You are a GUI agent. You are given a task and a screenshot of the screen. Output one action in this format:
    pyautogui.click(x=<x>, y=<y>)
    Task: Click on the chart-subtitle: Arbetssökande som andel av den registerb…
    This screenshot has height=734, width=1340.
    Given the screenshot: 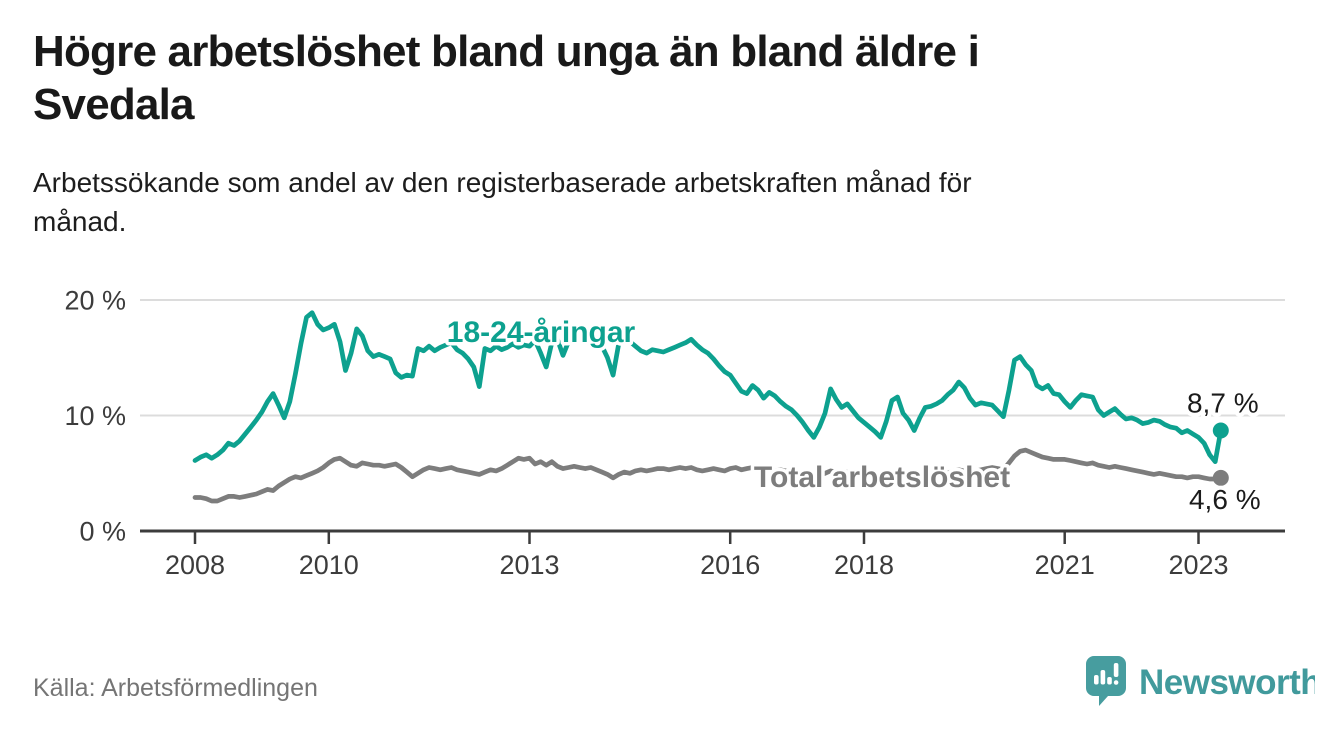 What is the action you would take?
    pyautogui.click(x=502, y=202)
    